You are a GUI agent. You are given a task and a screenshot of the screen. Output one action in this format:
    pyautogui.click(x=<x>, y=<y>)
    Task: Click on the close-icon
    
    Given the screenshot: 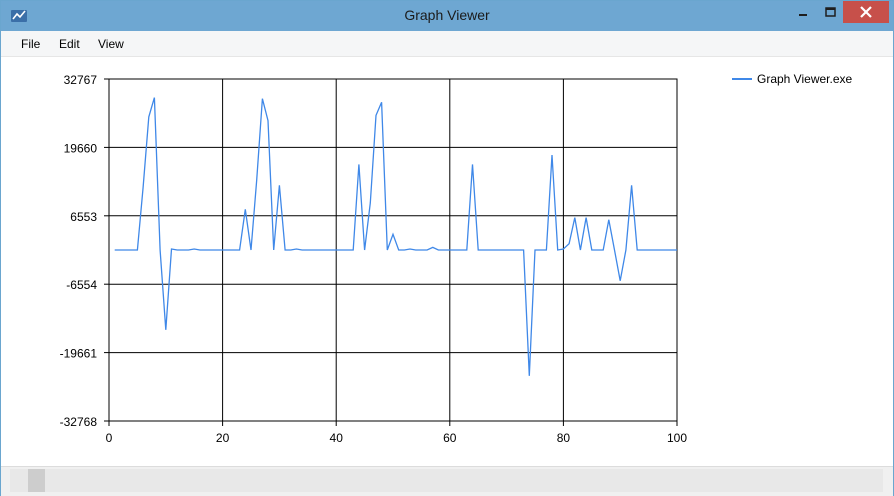 What is the action you would take?
    pyautogui.click(x=866, y=12)
    